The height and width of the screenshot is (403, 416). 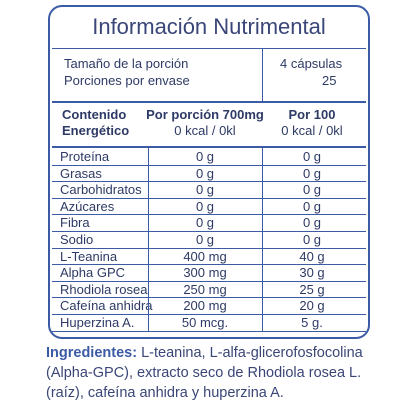 What do you see at coordinates (312, 306) in the screenshot?
I see `per-100: 20 g` at bounding box center [312, 306].